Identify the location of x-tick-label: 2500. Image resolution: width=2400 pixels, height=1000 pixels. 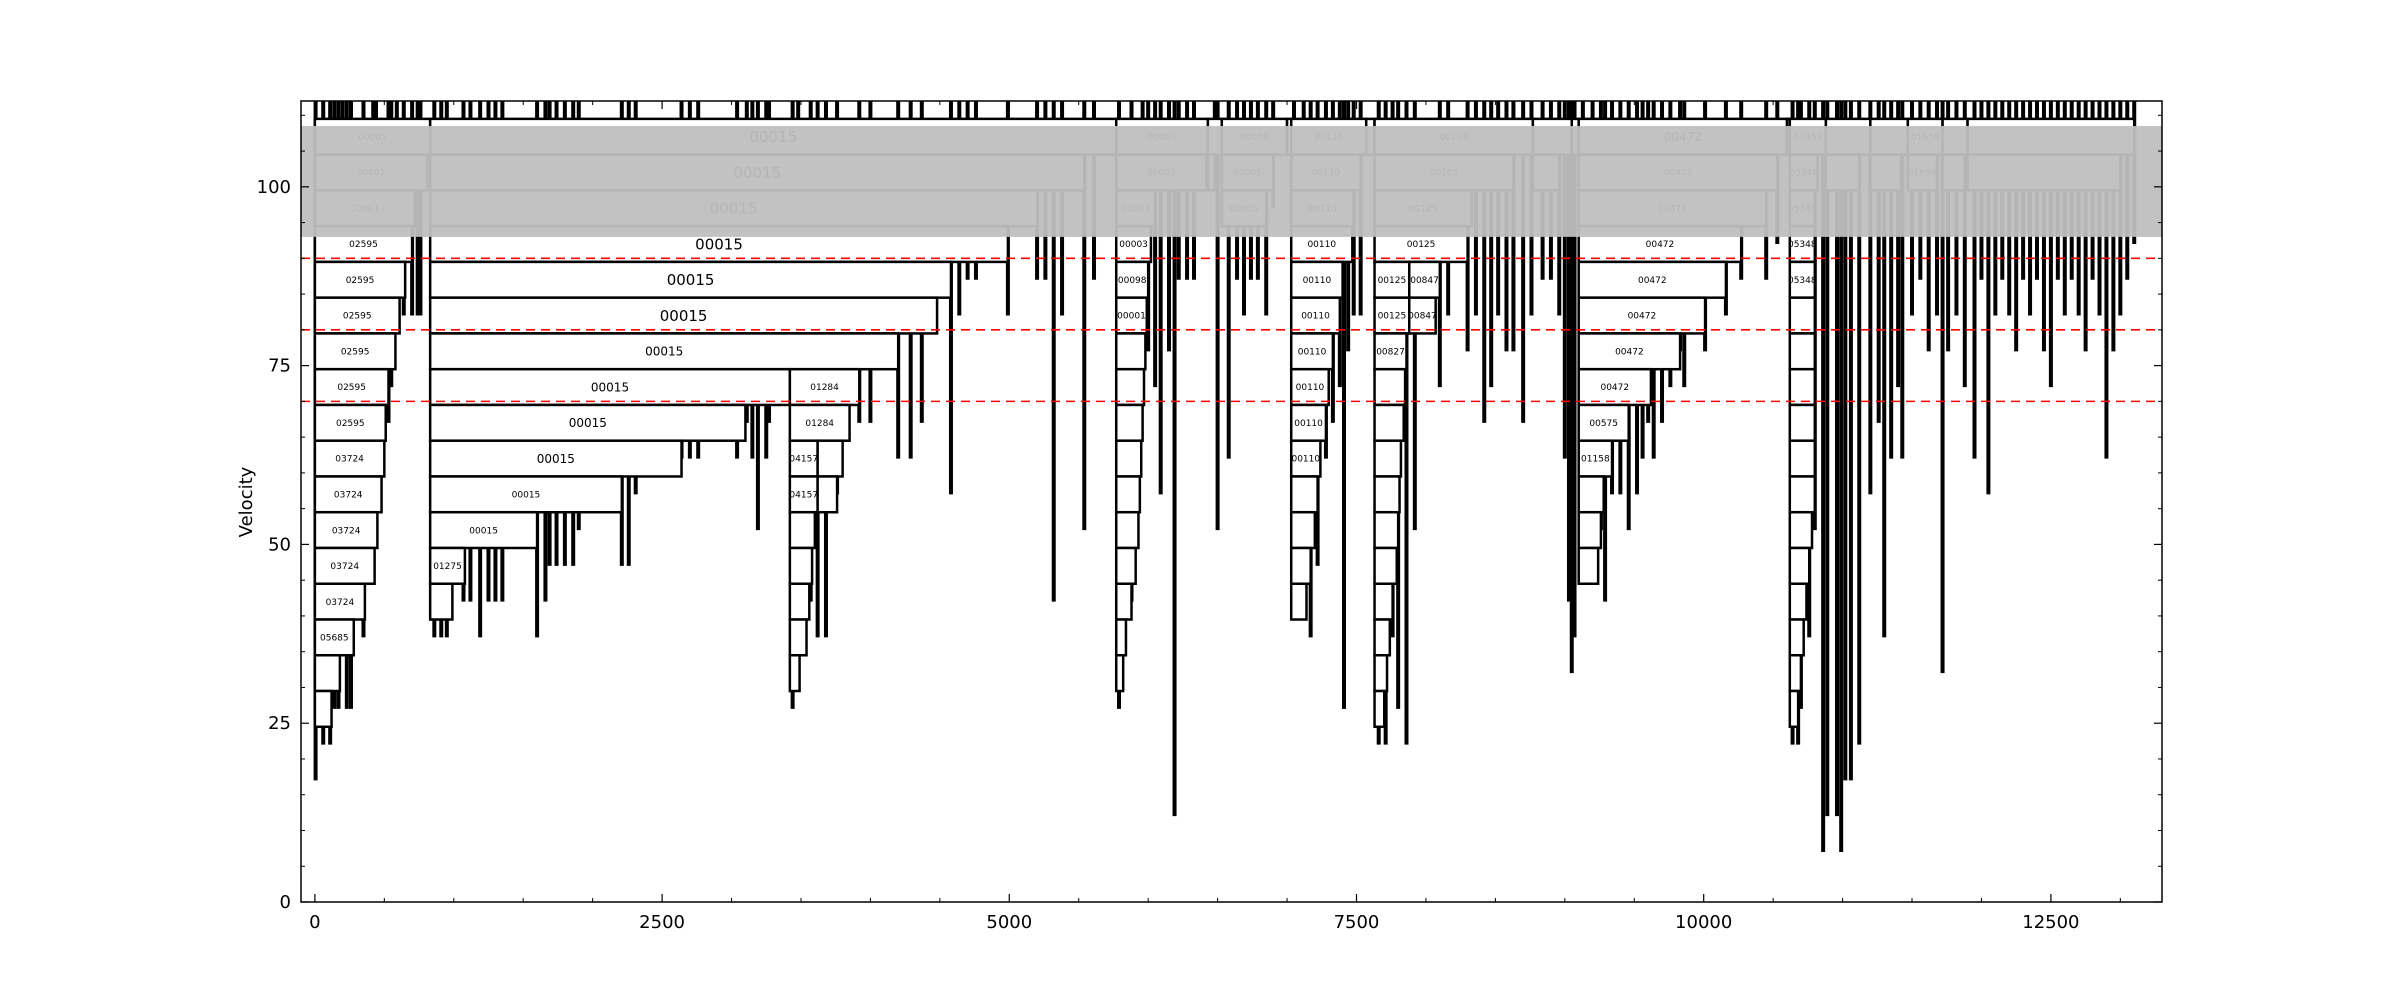
(662, 922).